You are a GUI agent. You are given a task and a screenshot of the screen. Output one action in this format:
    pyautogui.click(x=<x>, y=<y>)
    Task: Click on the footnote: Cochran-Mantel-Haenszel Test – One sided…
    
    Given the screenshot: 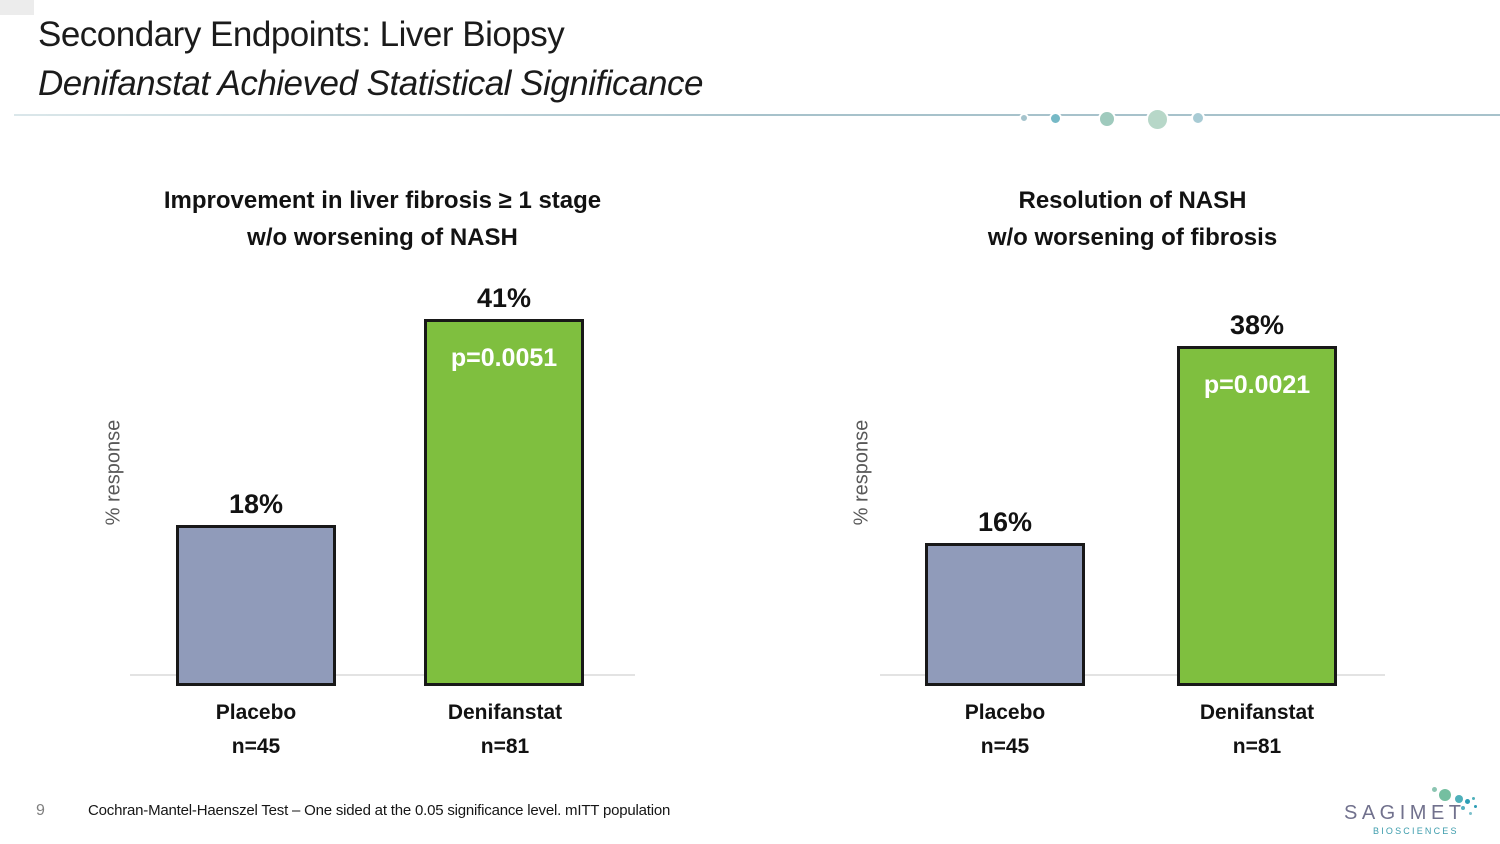 What is the action you would take?
    pyautogui.click(x=379, y=810)
    